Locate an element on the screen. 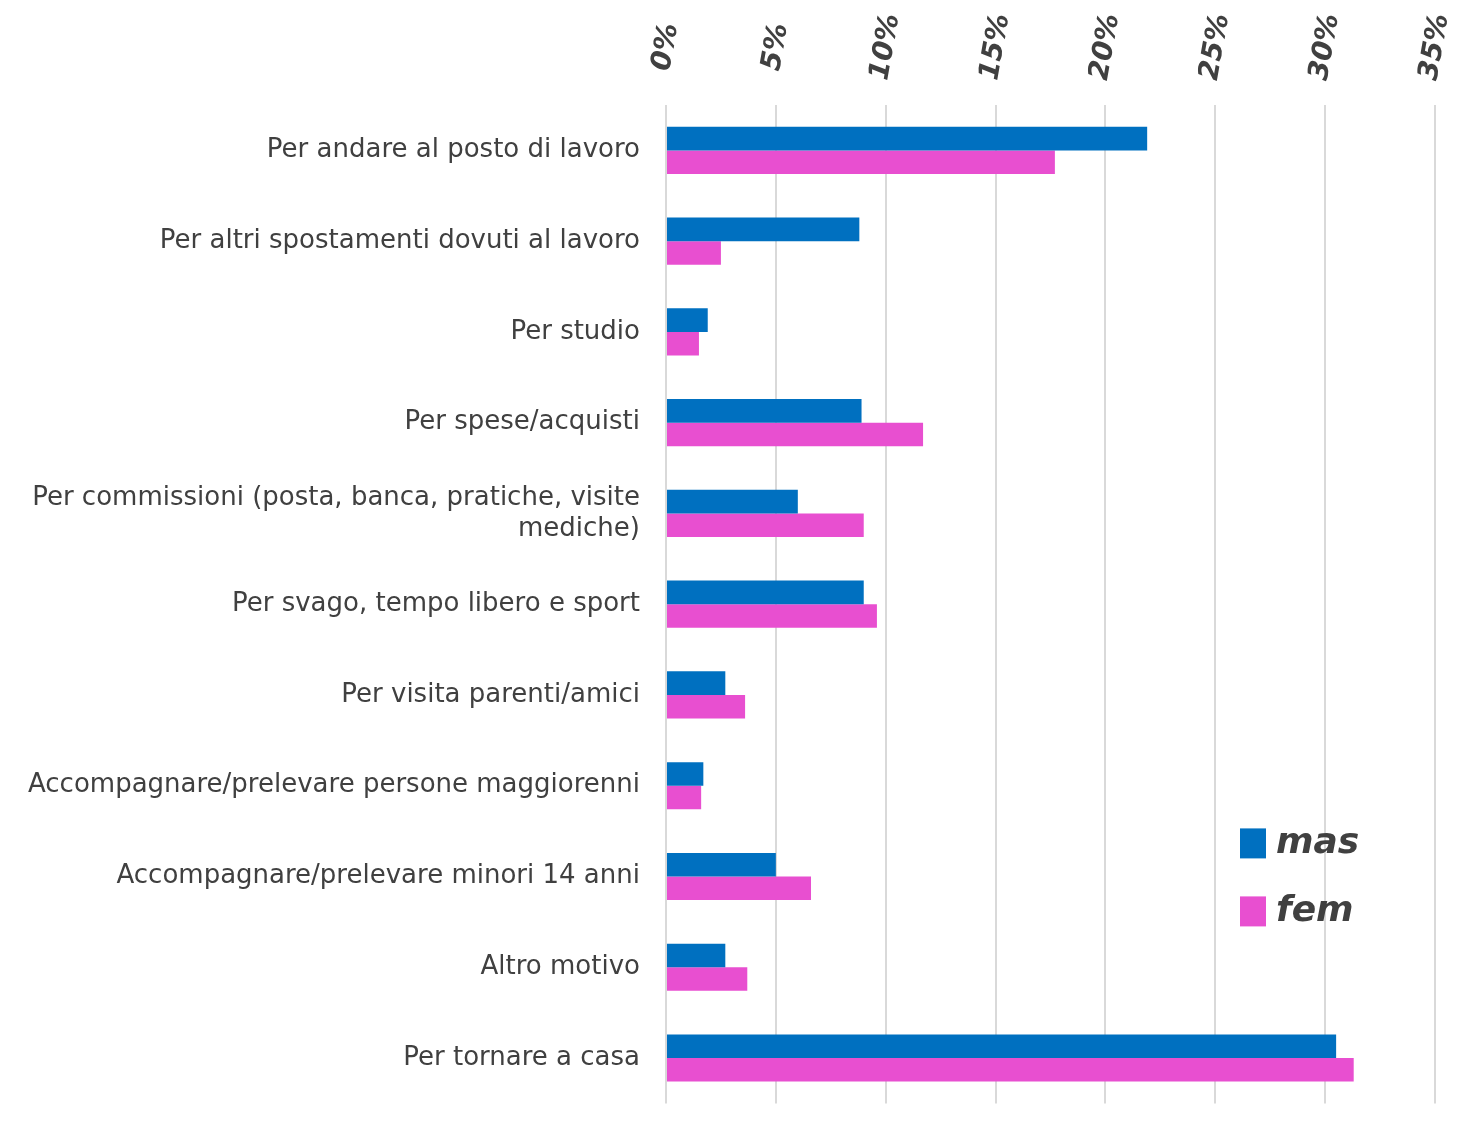 This screenshot has height=1137, width=1465. y-tick-label: Per spese/acquisti is located at coordinates (522, 420).